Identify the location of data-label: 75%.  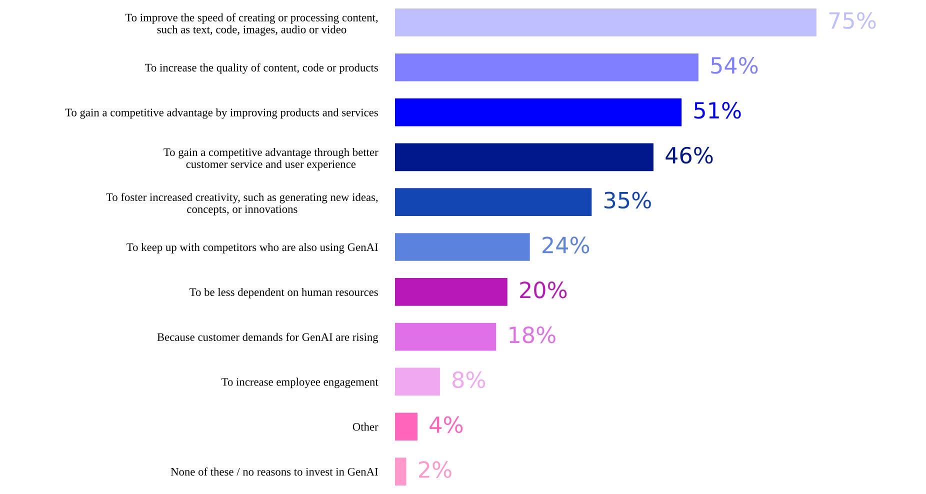
(852, 20).